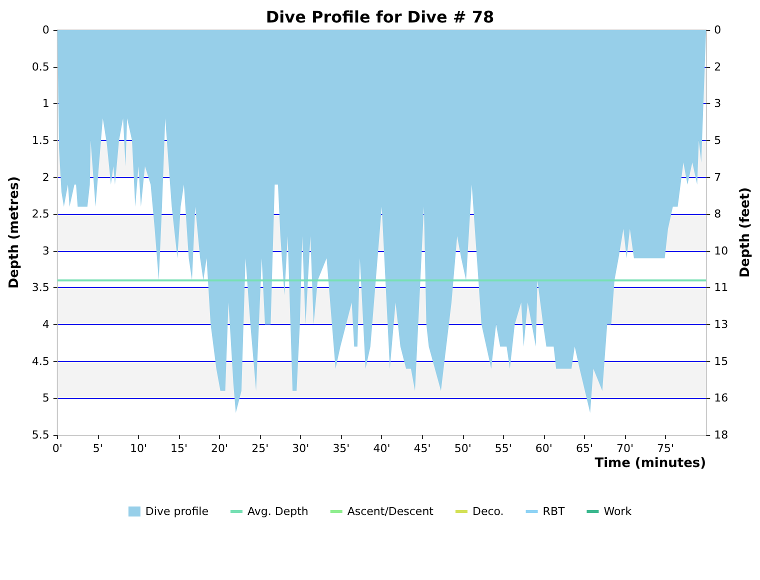 This screenshot has height=580, width=760. Describe the element at coordinates (179, 448) in the screenshot. I see `x-tick-label: 15'` at that location.